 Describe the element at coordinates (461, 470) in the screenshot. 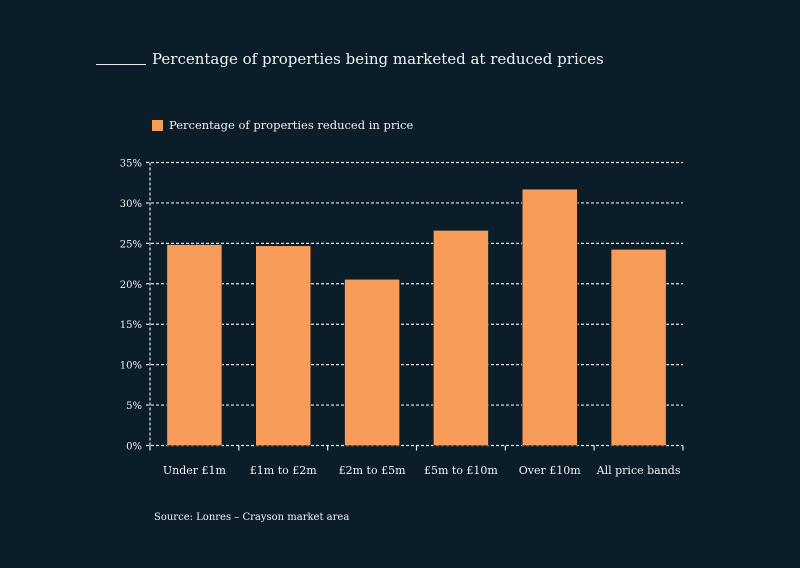

I see `x-tick-label: £5m to £10m` at that location.